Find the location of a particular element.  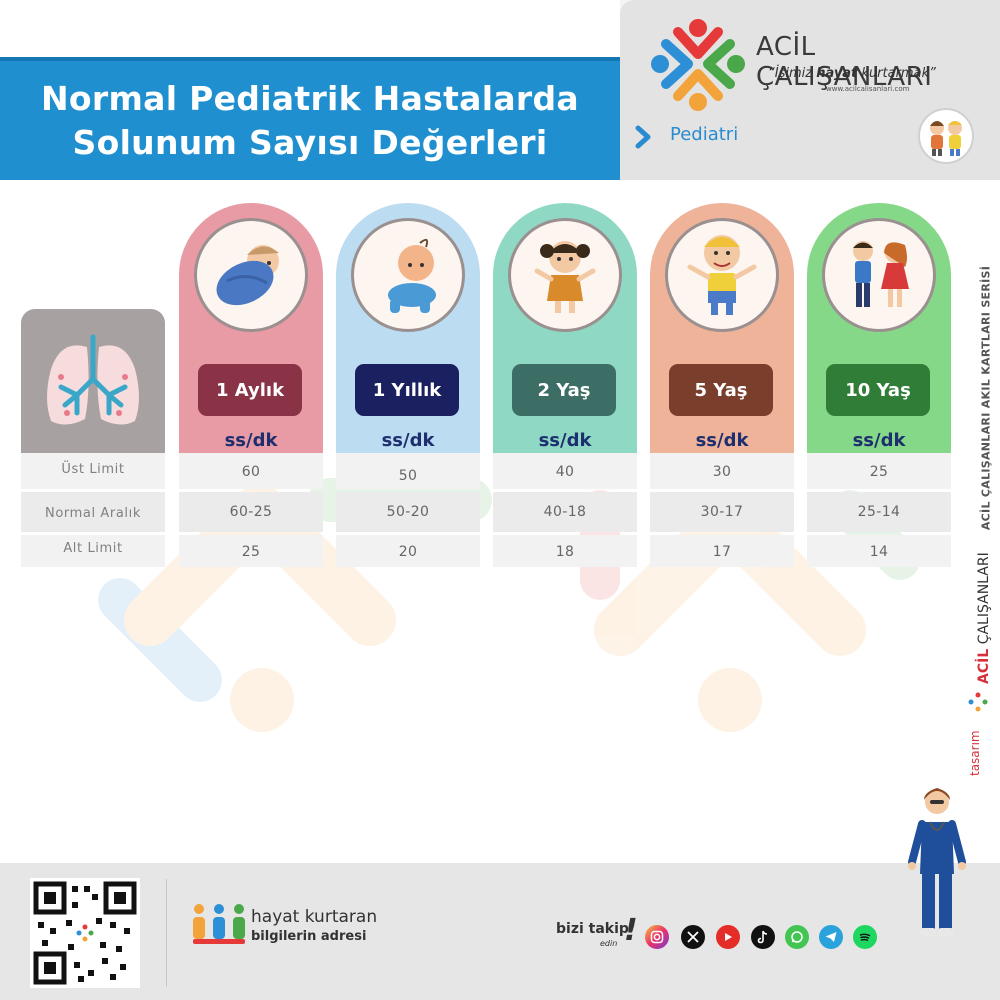

qr-code is located at coordinates (85, 933).